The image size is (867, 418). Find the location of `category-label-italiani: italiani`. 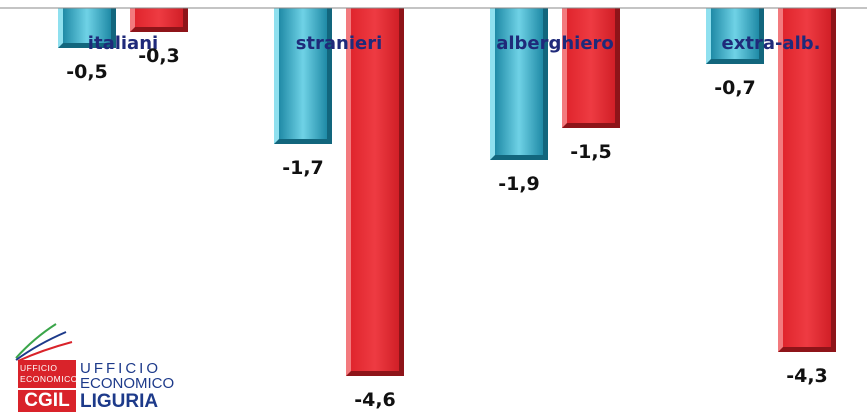

category-label-italiani: italiani is located at coordinates (123, 43).